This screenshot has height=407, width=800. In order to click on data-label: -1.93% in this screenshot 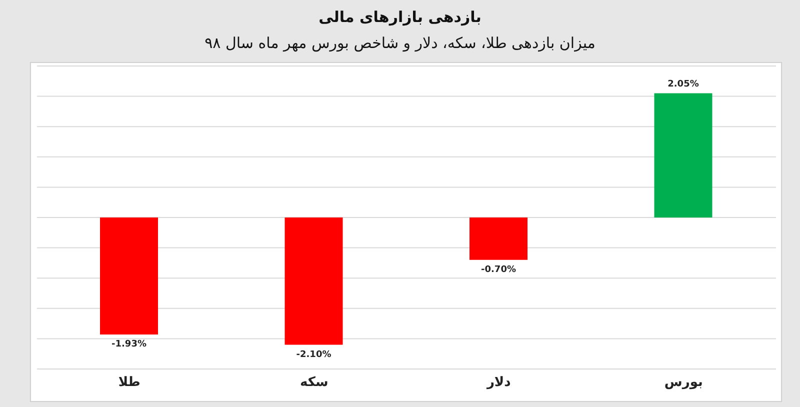, I will do `click(129, 344)`.